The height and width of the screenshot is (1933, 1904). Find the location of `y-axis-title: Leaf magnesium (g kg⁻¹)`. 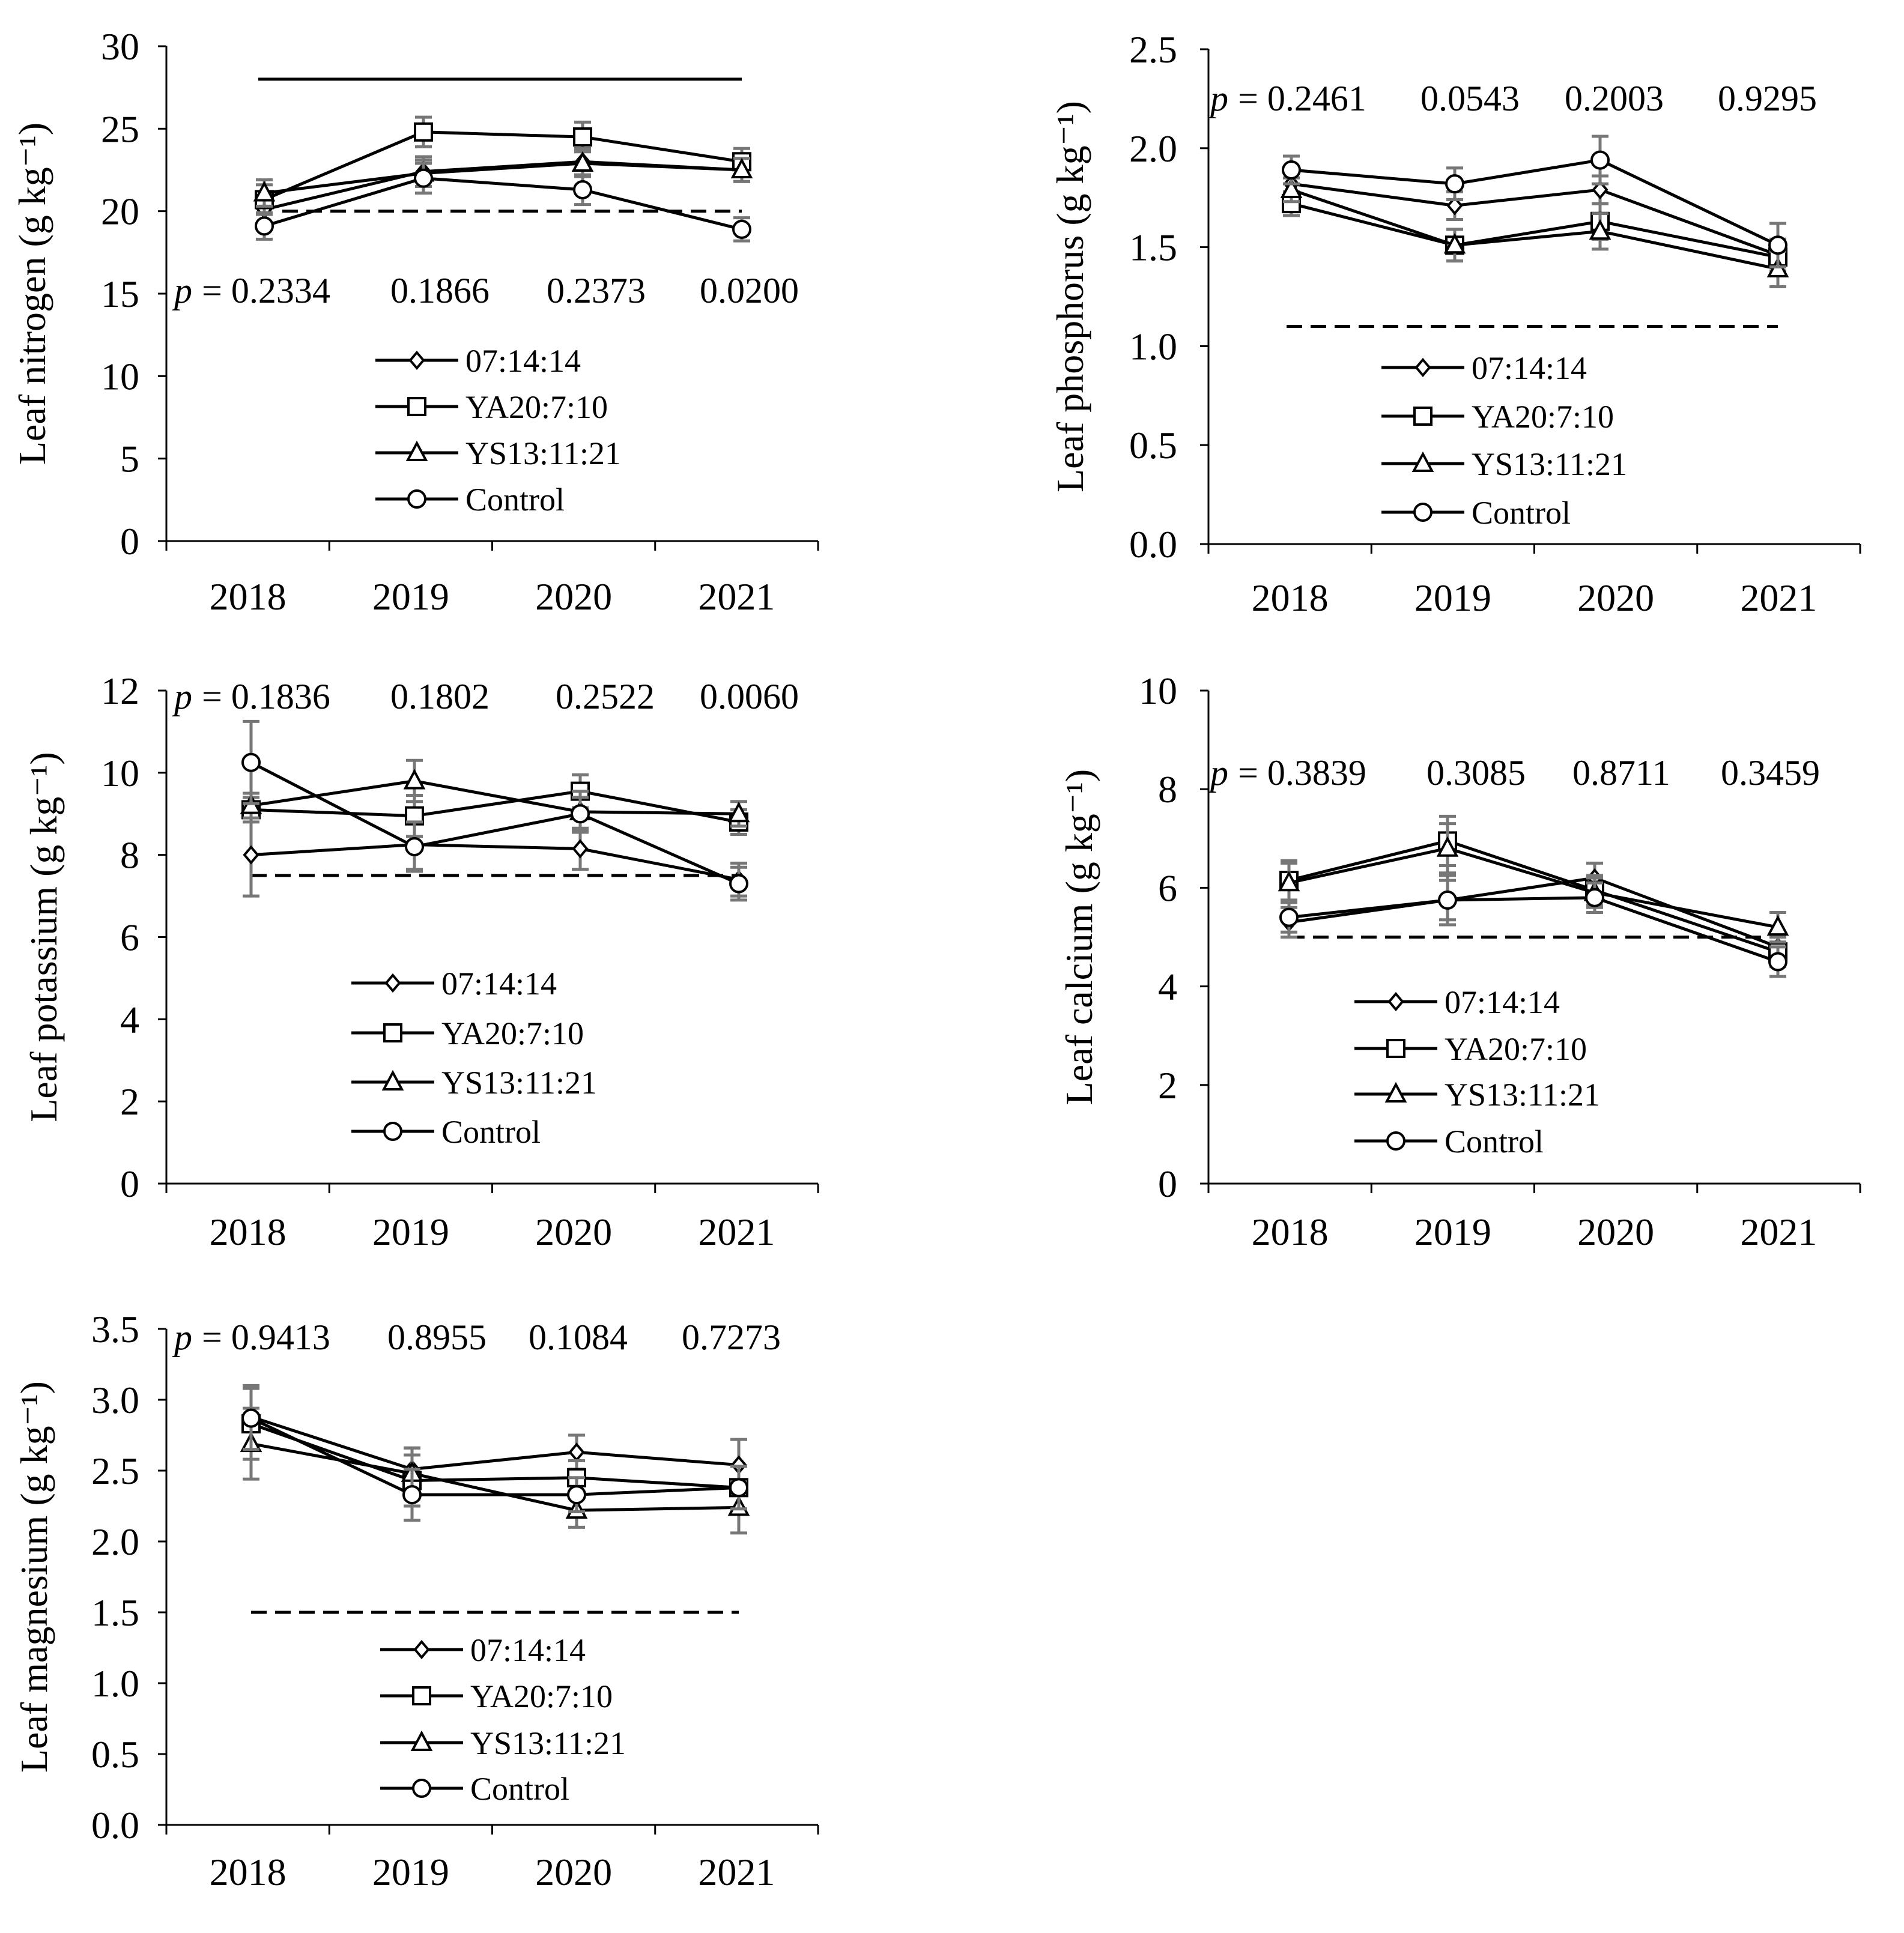

y-axis-title: Leaf magnesium (g kg⁻¹) is located at coordinates (34, 1577).